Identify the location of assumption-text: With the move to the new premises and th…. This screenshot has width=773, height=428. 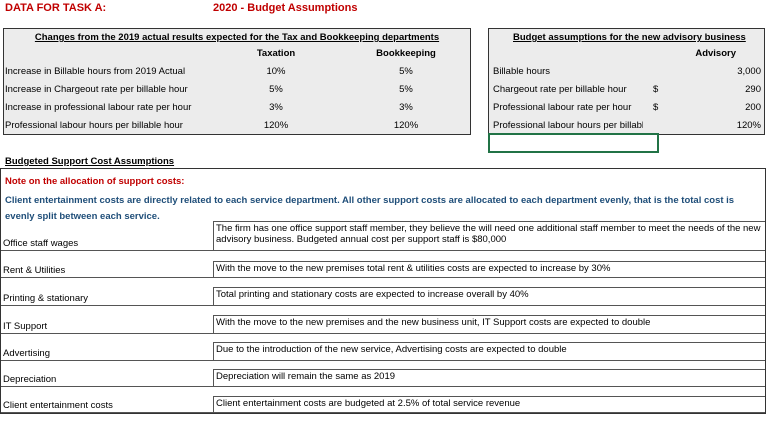
(489, 324).